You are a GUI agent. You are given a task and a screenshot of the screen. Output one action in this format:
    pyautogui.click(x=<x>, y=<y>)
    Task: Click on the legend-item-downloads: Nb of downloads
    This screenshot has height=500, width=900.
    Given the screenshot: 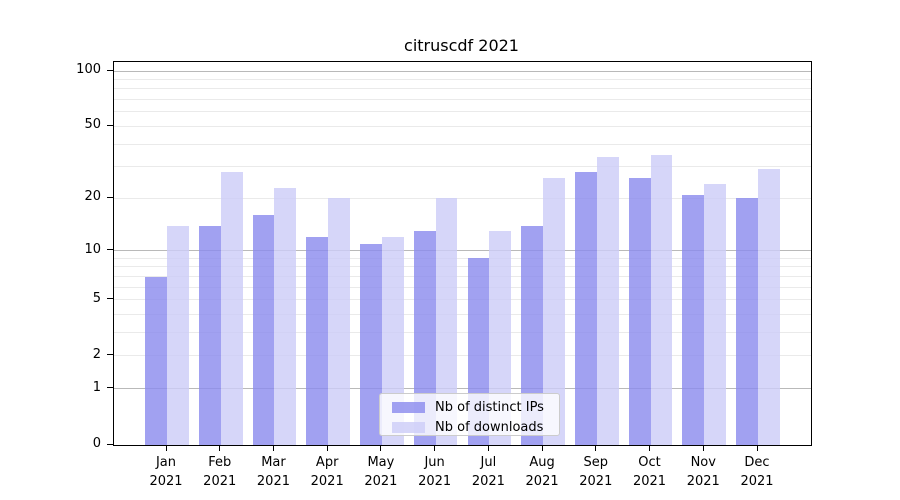 What is the action you would take?
    pyautogui.click(x=475, y=427)
    